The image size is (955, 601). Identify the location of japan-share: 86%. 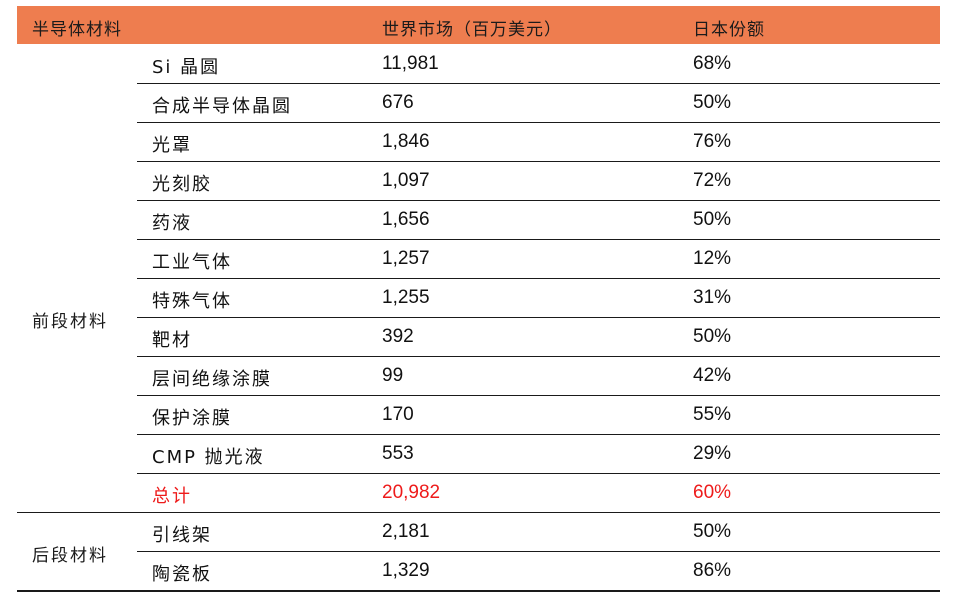
(712, 570).